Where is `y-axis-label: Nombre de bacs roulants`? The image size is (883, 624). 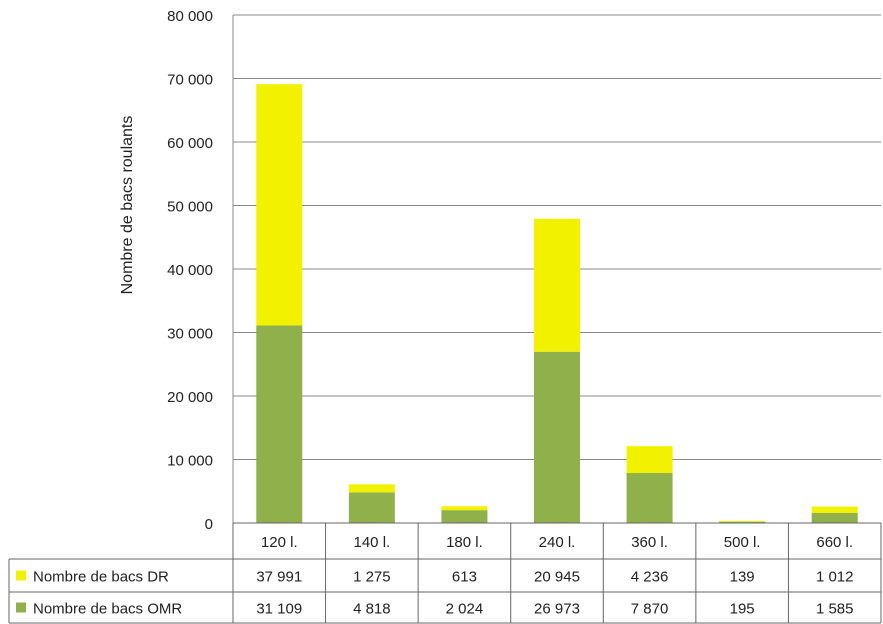 y-axis-label: Nombre de bacs roulants is located at coordinates (127, 205).